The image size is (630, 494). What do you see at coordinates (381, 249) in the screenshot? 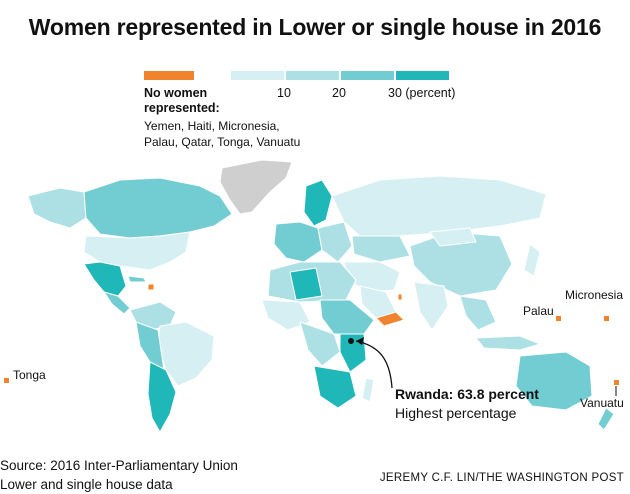
I see `kazakhstan` at bounding box center [381, 249].